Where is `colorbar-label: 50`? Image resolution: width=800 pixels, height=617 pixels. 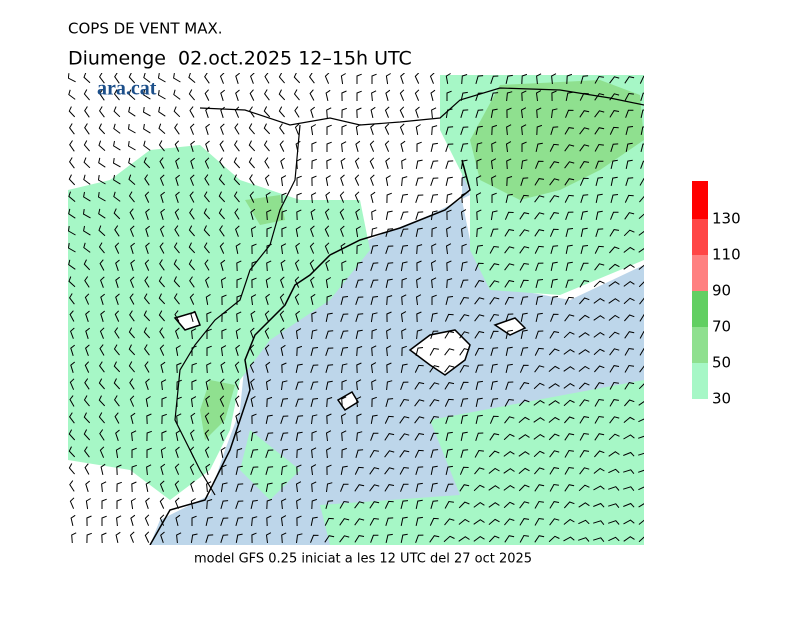 colorbar-label: 50 is located at coordinates (721, 363).